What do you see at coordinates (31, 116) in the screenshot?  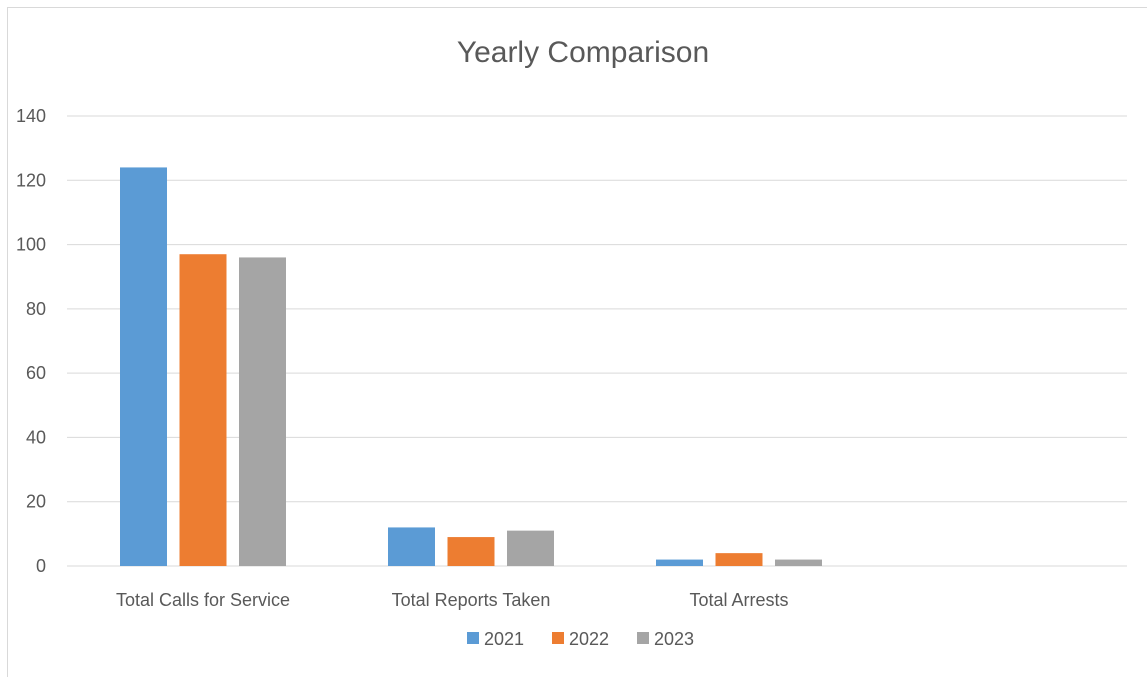 I see `y-tick-label: 140` at bounding box center [31, 116].